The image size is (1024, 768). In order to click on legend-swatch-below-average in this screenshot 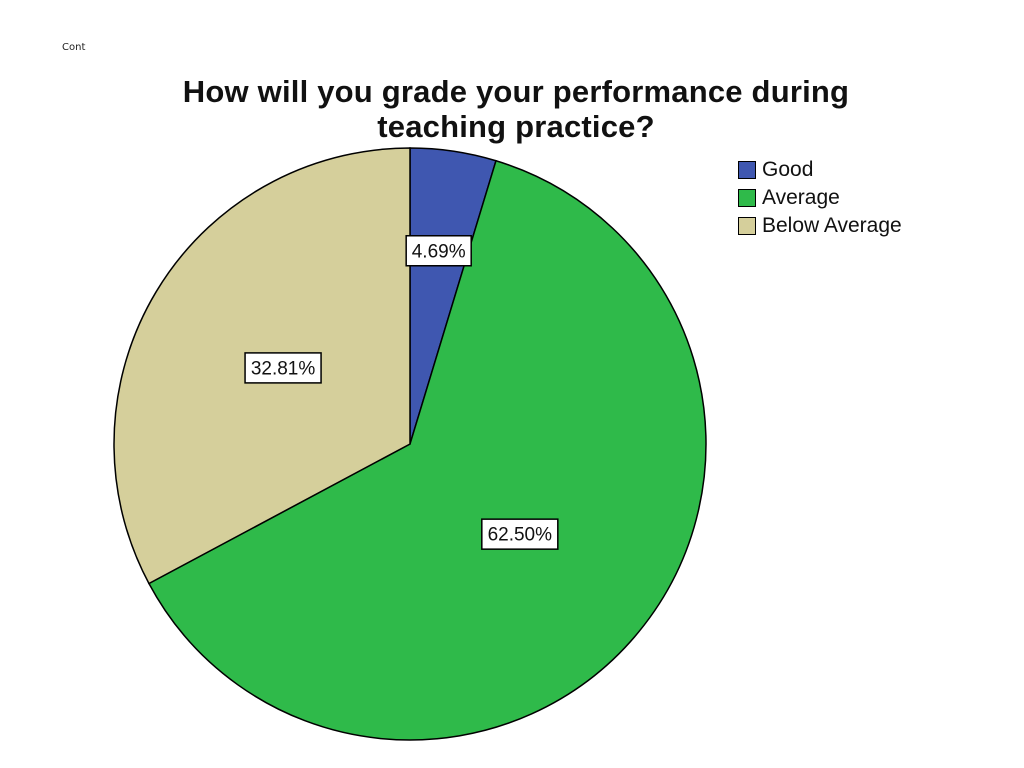, I will do `click(747, 226)`.